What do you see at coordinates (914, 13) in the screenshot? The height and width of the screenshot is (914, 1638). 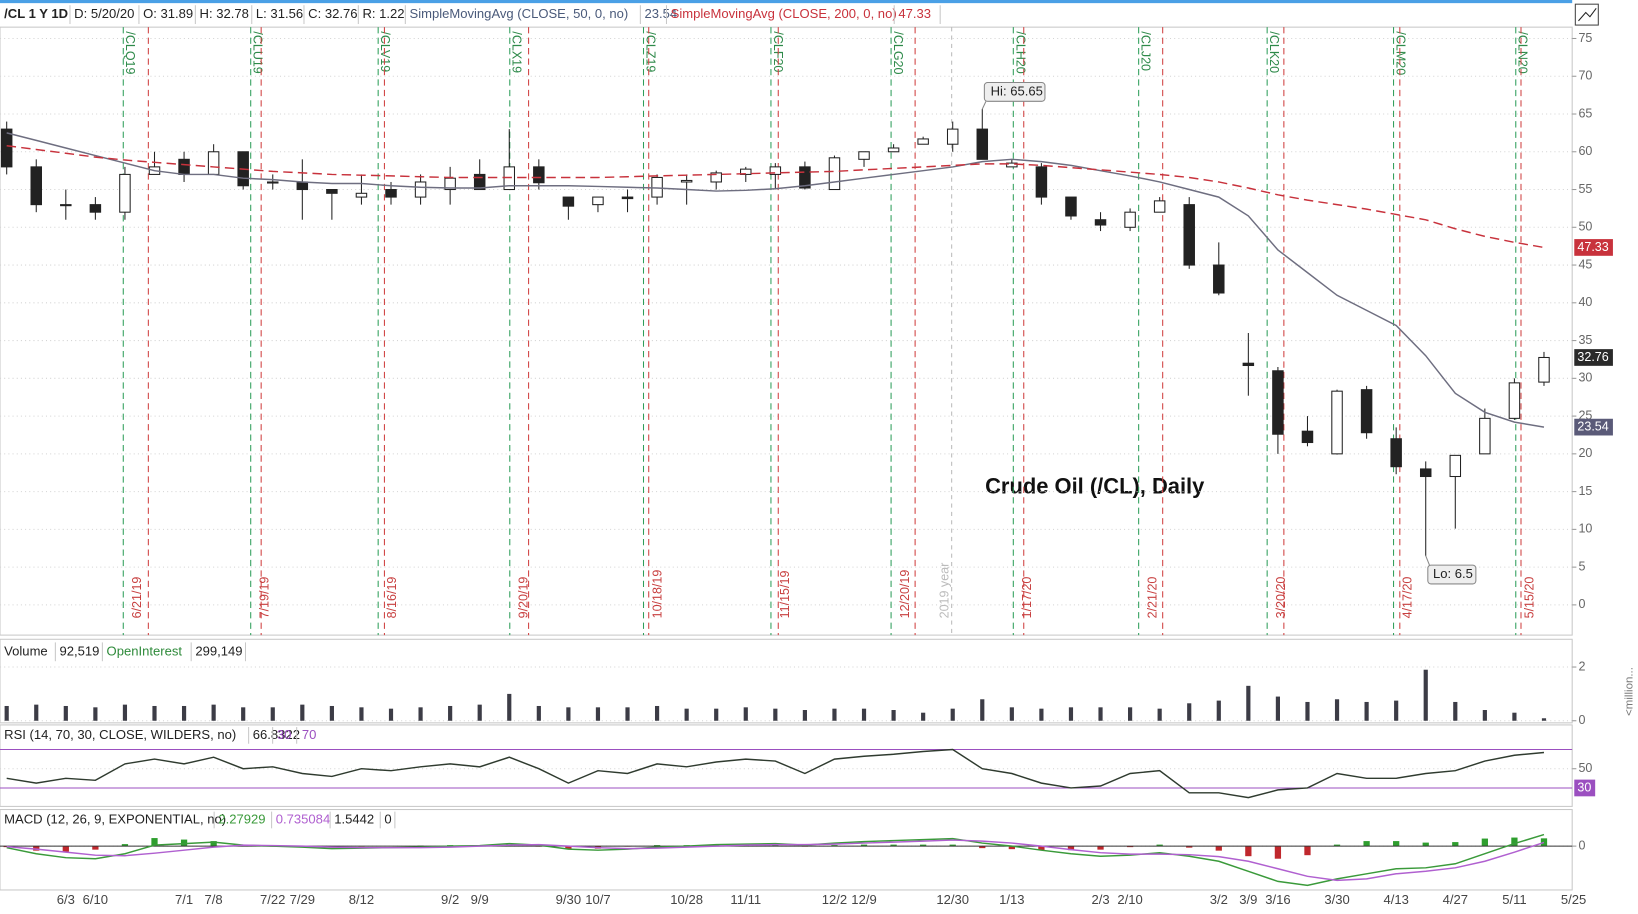 I see `sma200-value: 47.33` at bounding box center [914, 13].